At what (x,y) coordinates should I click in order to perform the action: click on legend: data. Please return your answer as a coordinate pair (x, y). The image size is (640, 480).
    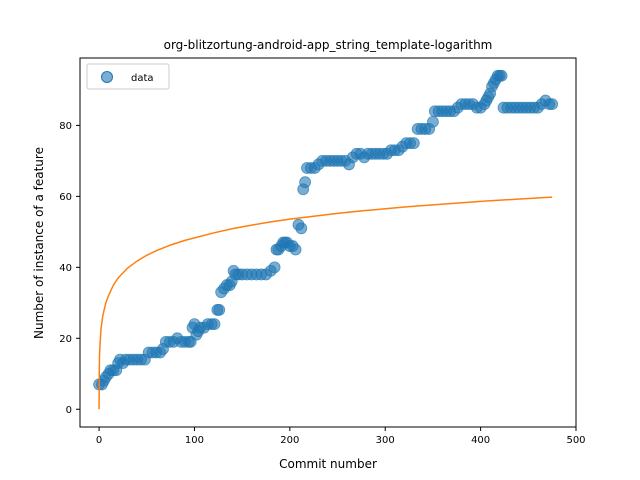
    Looking at the image, I should click on (128, 76).